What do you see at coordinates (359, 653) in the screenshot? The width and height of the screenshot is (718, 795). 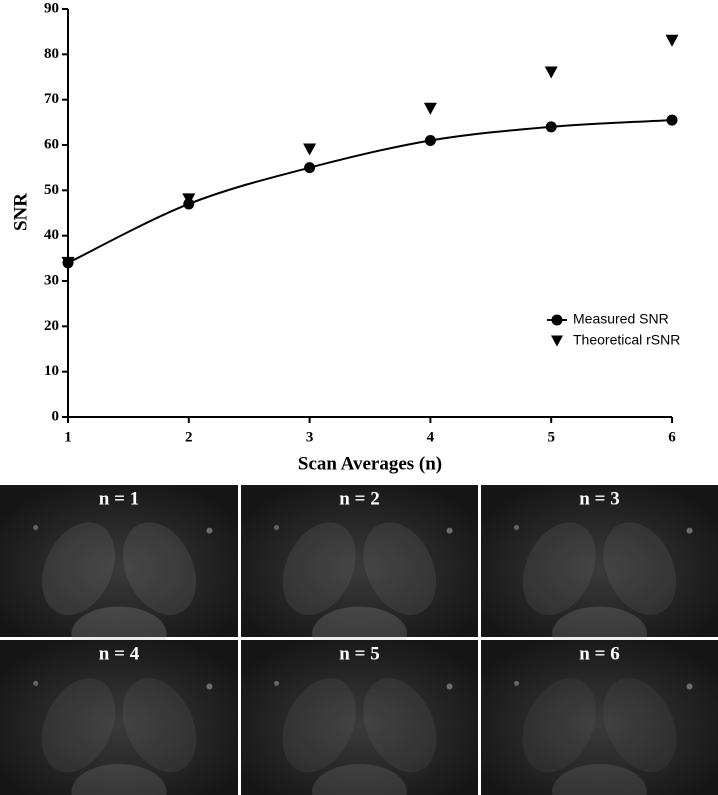 I see `panel-label: n = 5` at bounding box center [359, 653].